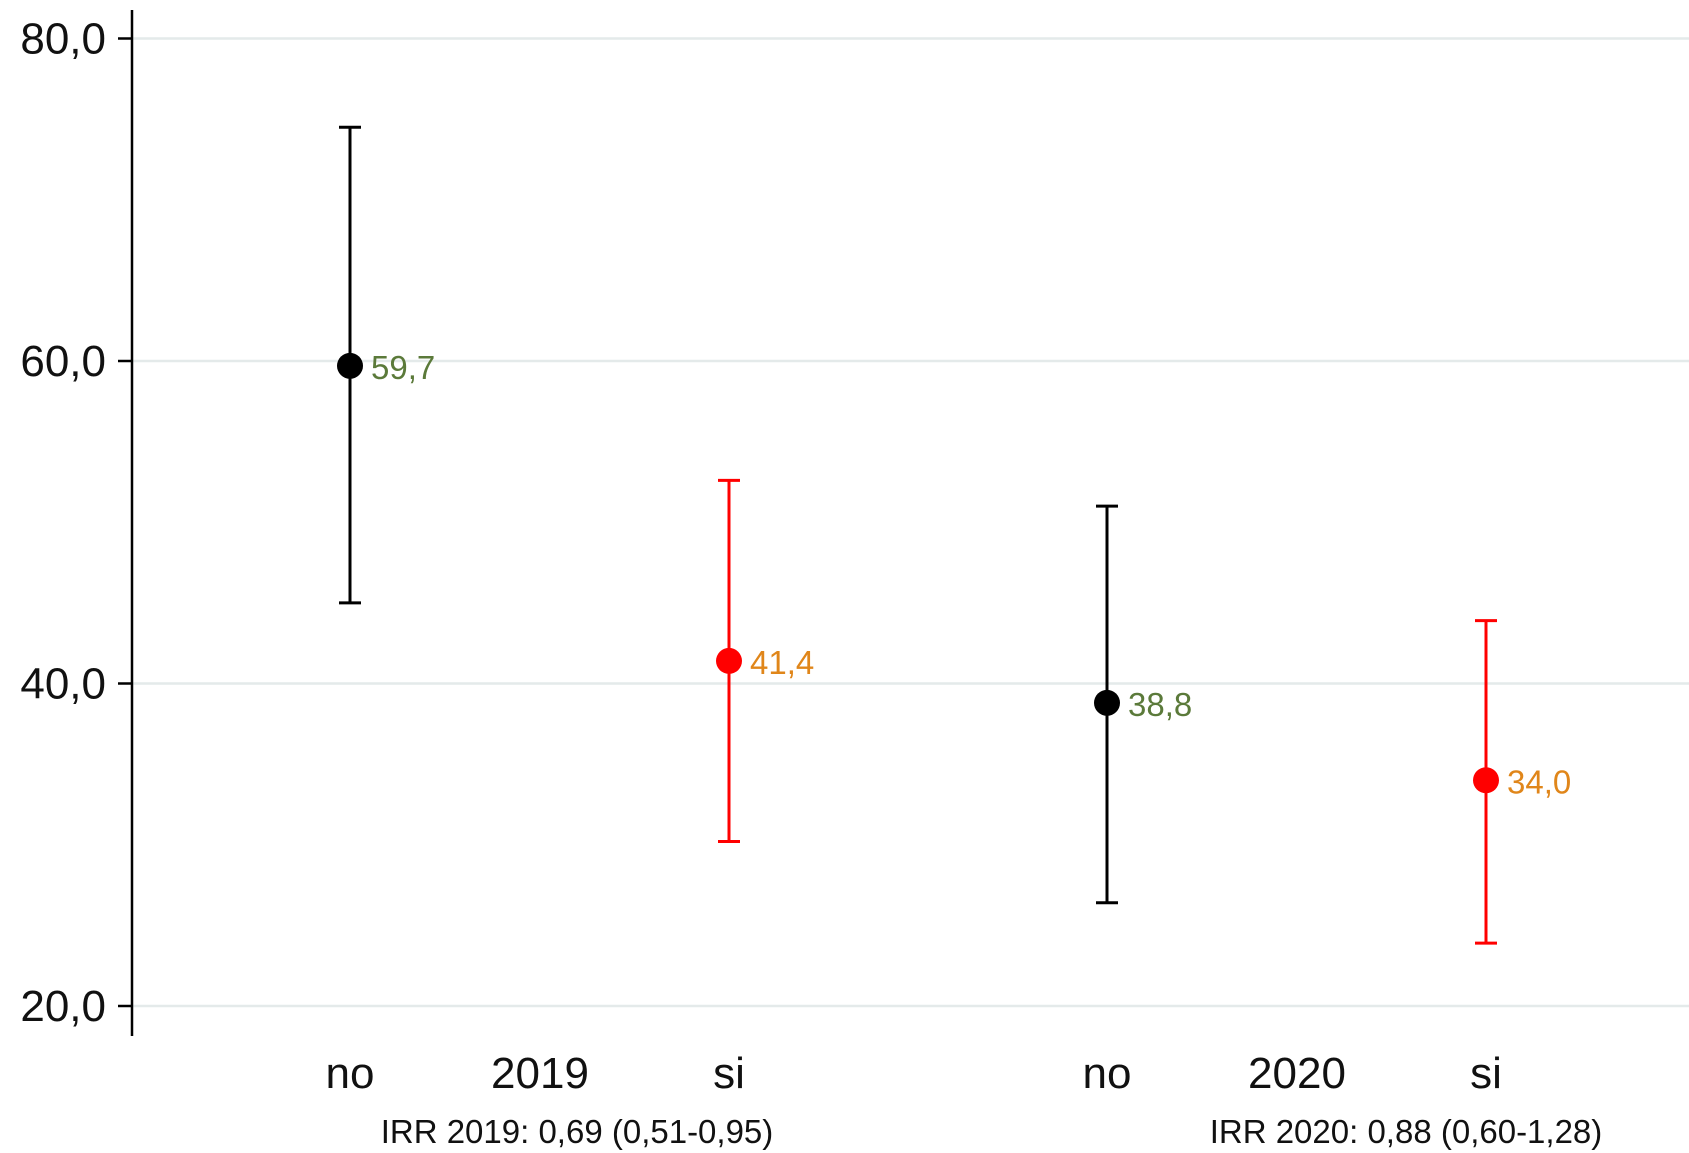 The width and height of the screenshot is (1689, 1153). I want to click on data-label: 38,8, so click(1160, 704).